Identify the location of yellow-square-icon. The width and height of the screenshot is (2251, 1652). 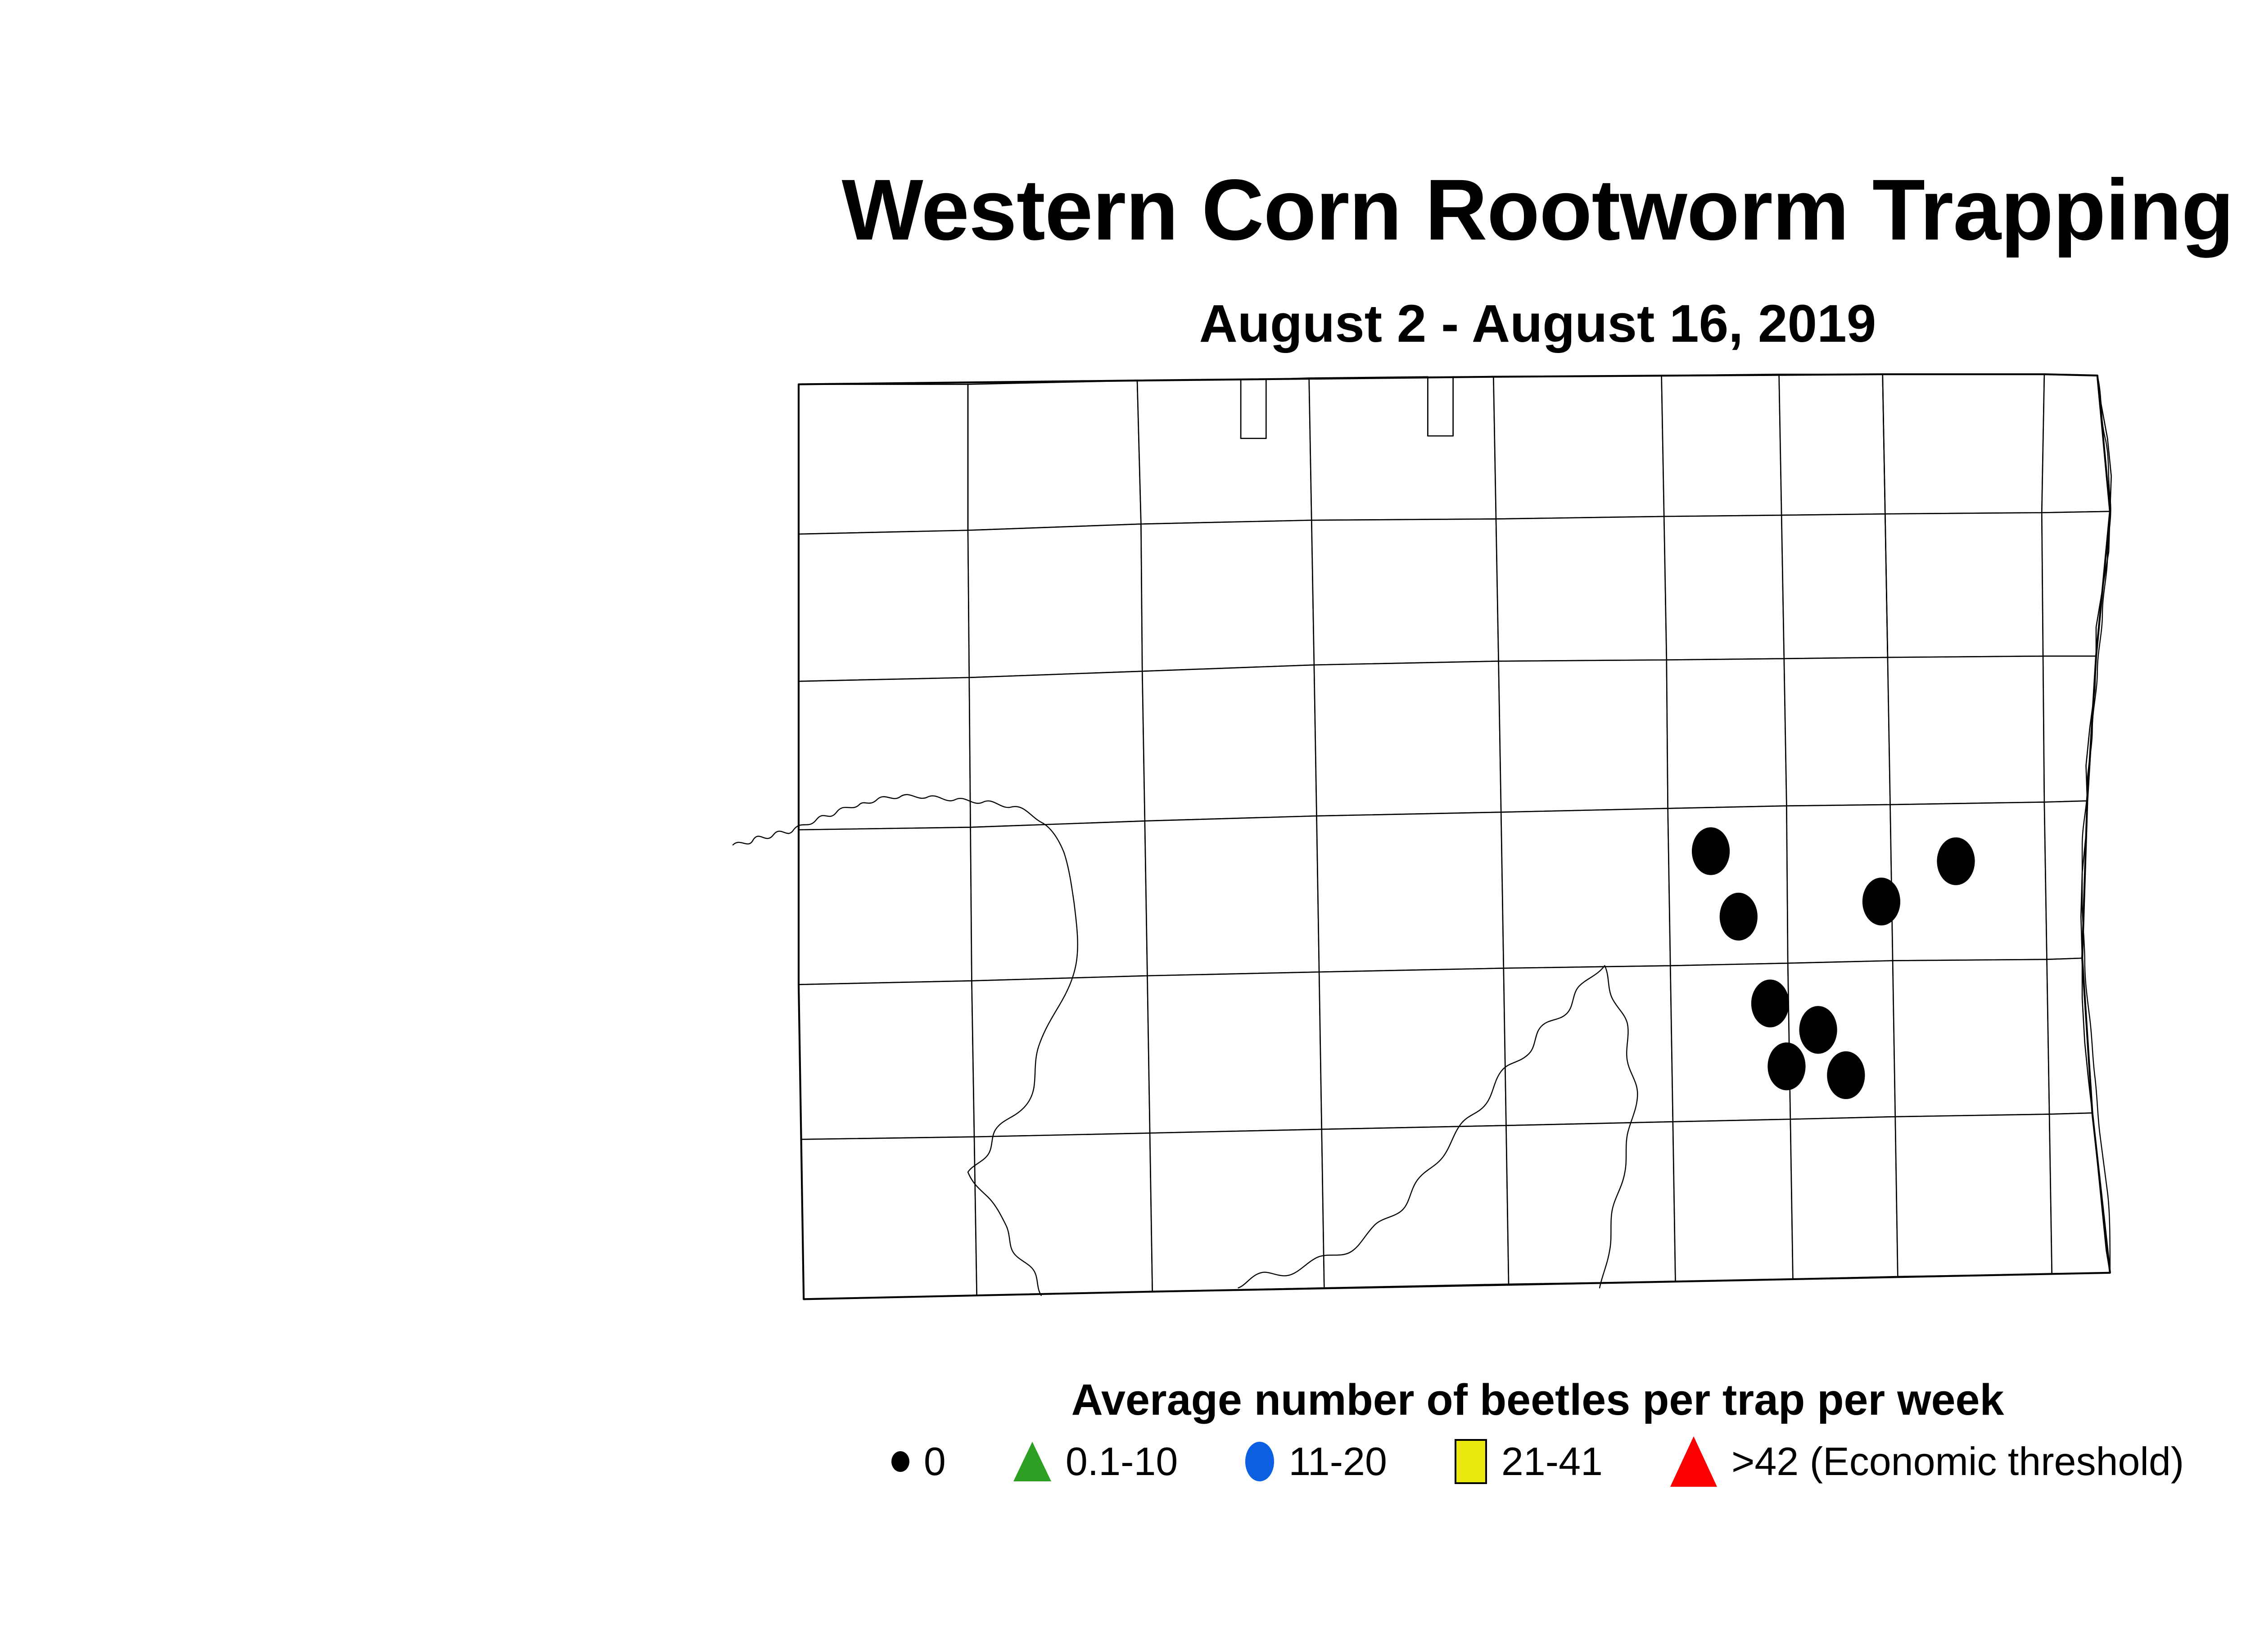
(1470, 1462).